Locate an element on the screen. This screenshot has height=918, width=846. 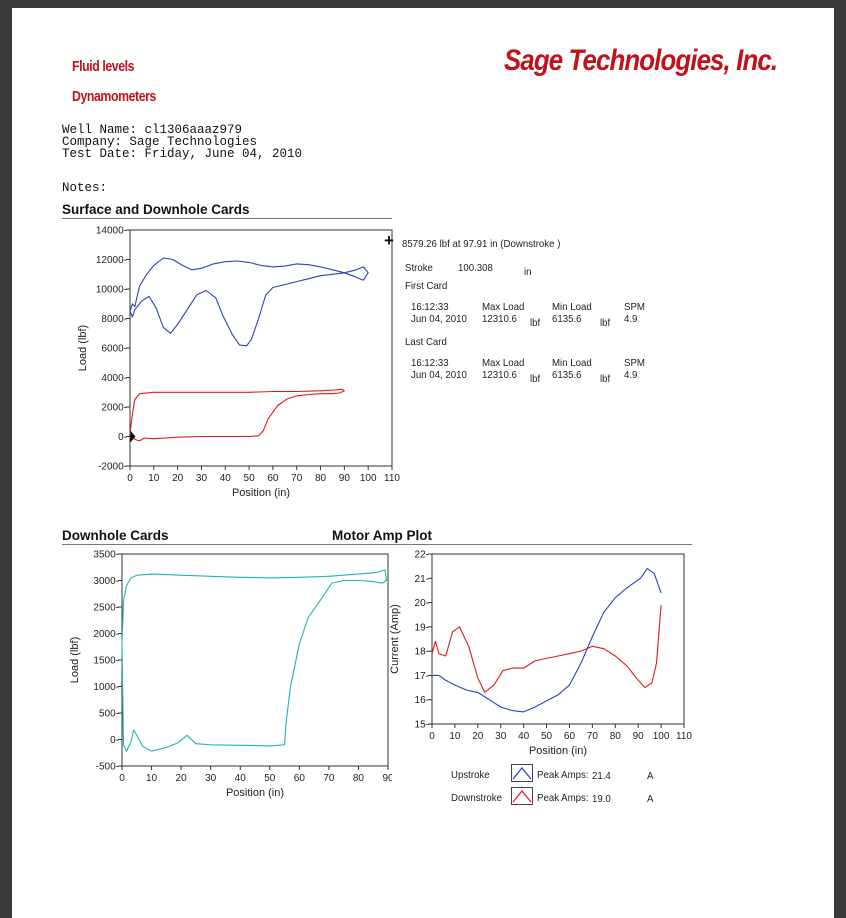
motor-x-tick-label: 30 is located at coordinates (501, 736).